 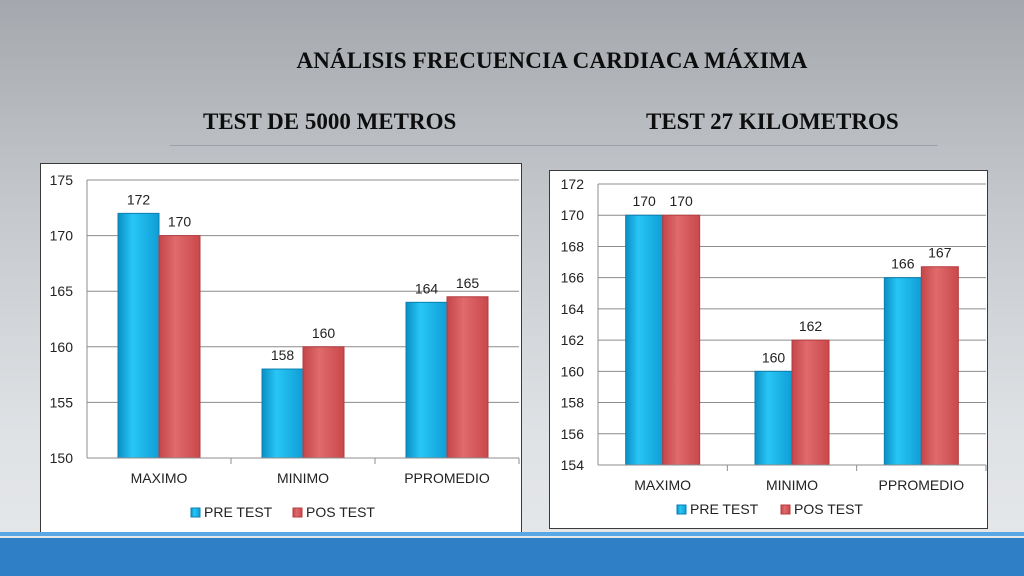 I want to click on y-tick-label: 166, so click(x=573, y=278).